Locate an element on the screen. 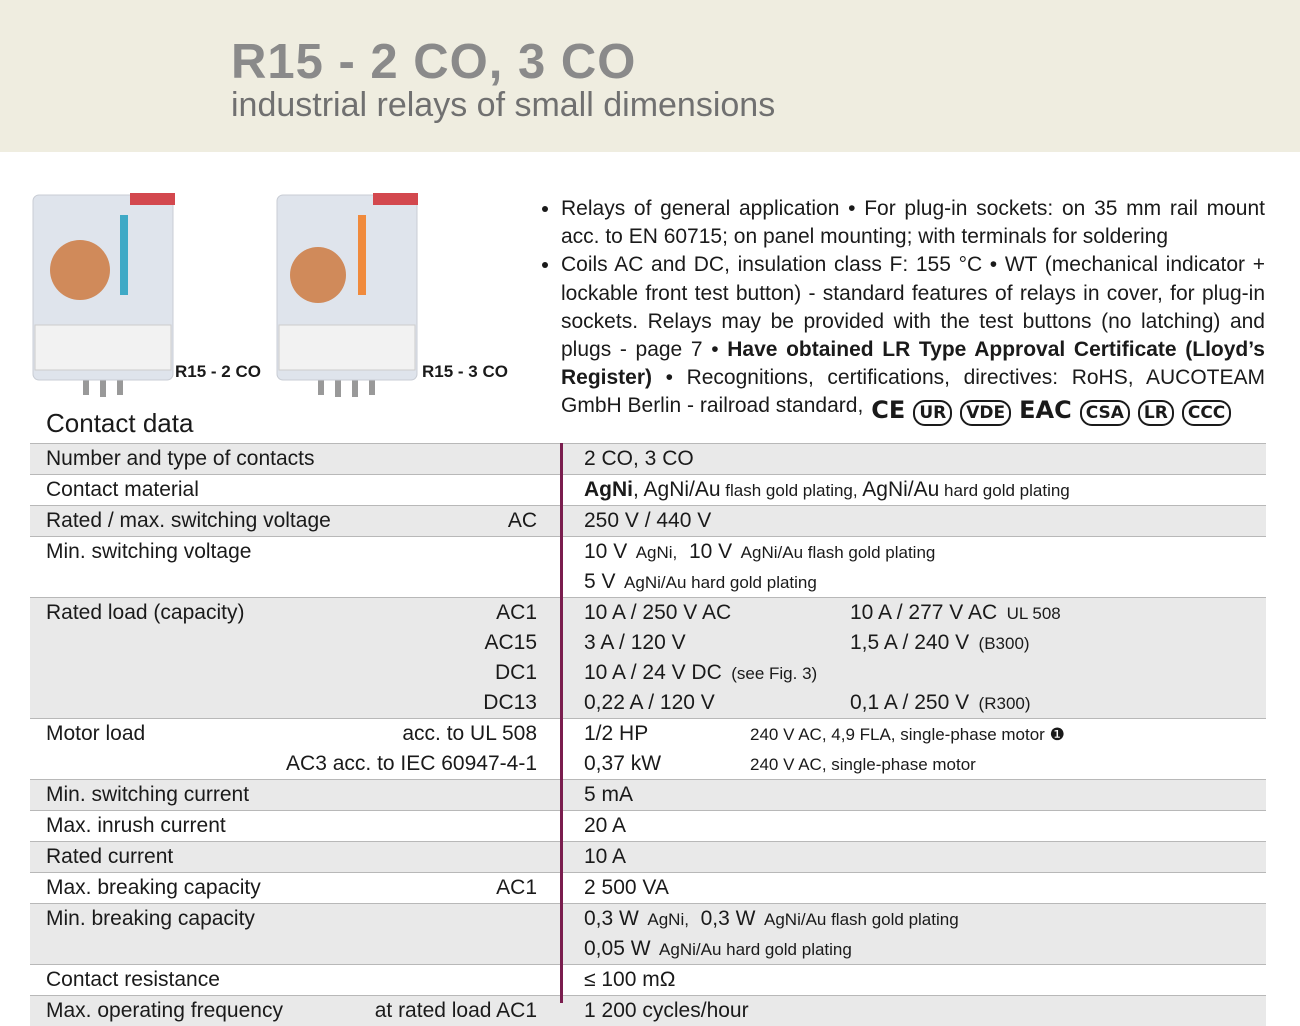 This screenshot has height=1026, width=1300. value-cell: 2 CO, 3 CO is located at coordinates (639, 459).